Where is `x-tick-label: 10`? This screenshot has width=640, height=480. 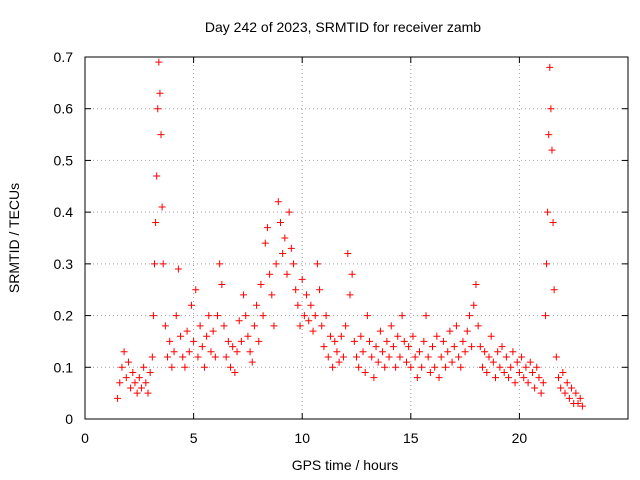
x-tick-label: 10 is located at coordinates (302, 438).